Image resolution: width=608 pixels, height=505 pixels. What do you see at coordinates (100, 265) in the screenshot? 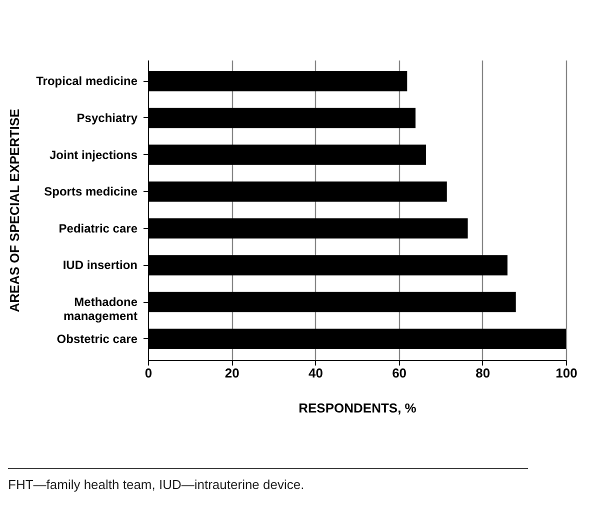
I see `y-tick-label: IUD insertion` at bounding box center [100, 265].